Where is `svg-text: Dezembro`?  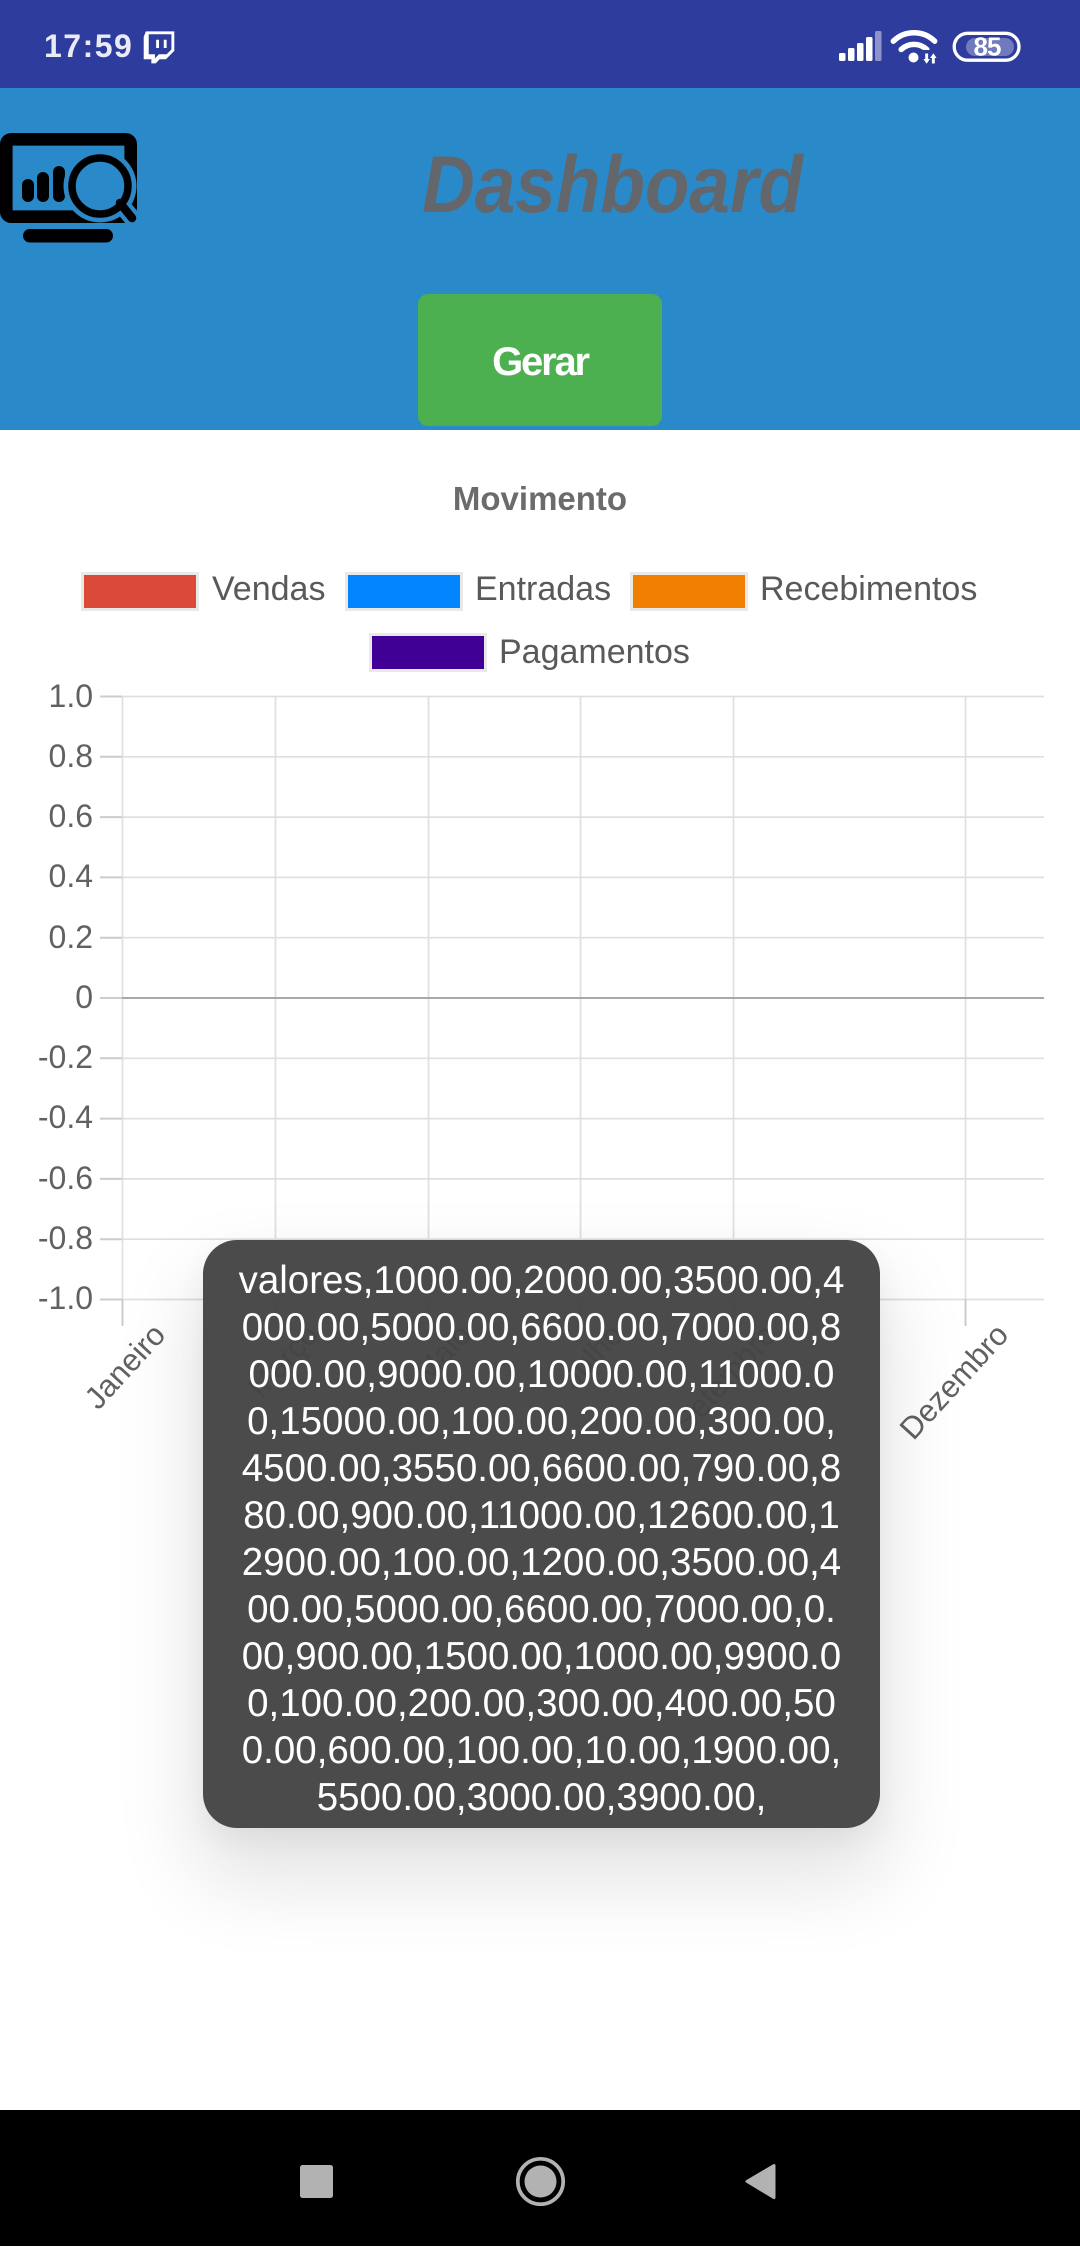 svg-text: Dezembro is located at coordinates (954, 1381).